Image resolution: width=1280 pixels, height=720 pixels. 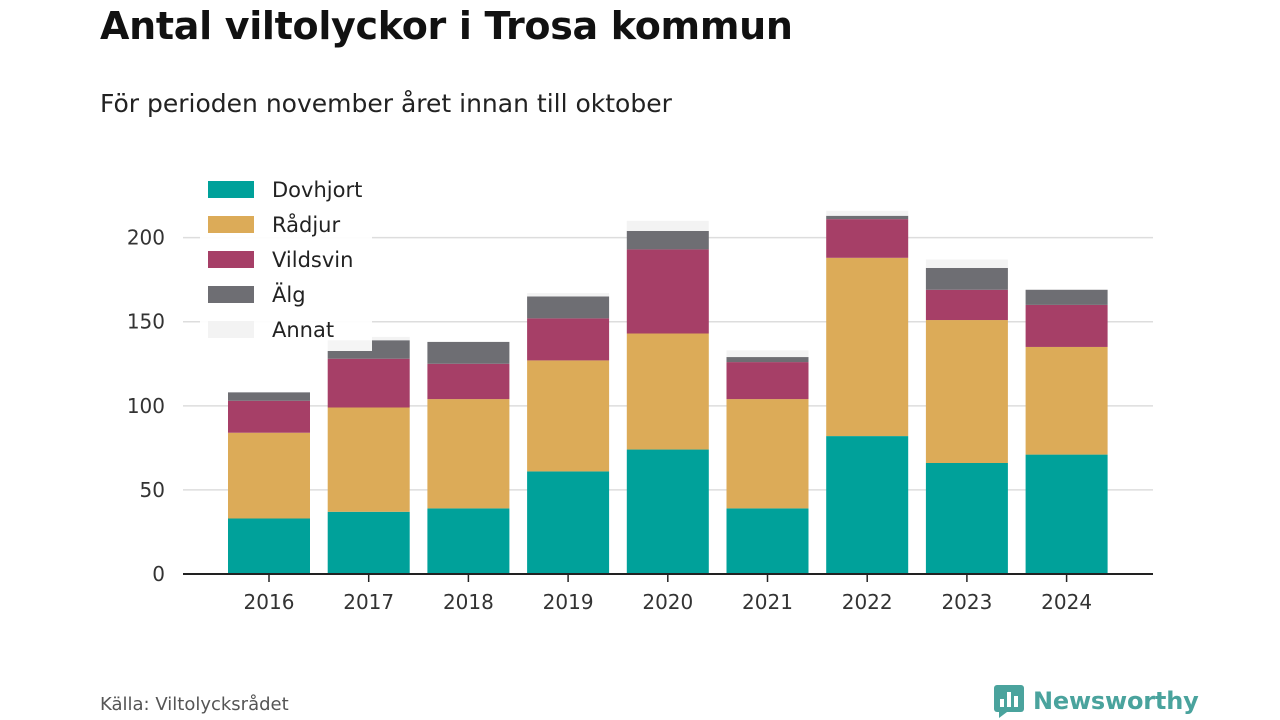 I want to click on legend-item: Dovhjort, so click(x=285, y=189).